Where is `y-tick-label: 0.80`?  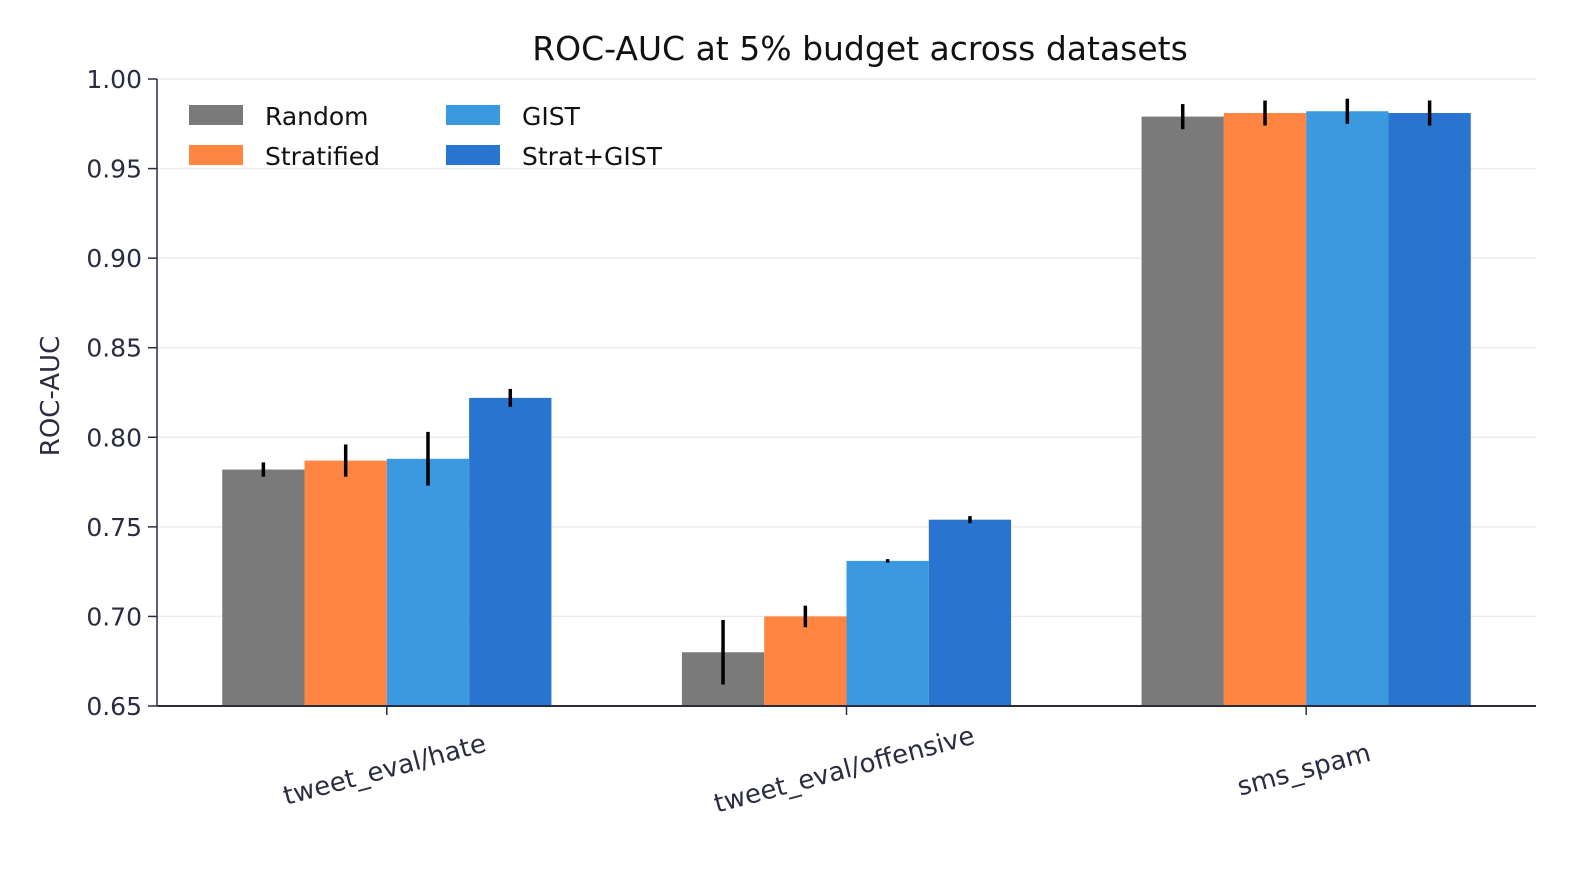
y-tick-label: 0.80 is located at coordinates (114, 437).